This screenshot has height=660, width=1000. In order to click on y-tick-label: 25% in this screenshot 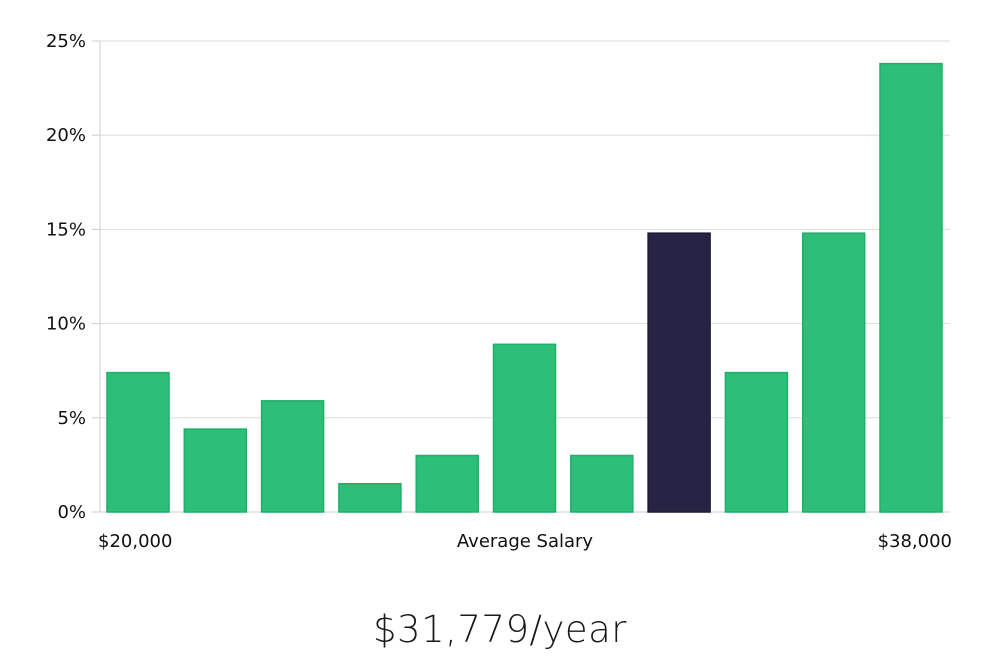, I will do `click(66, 41)`.